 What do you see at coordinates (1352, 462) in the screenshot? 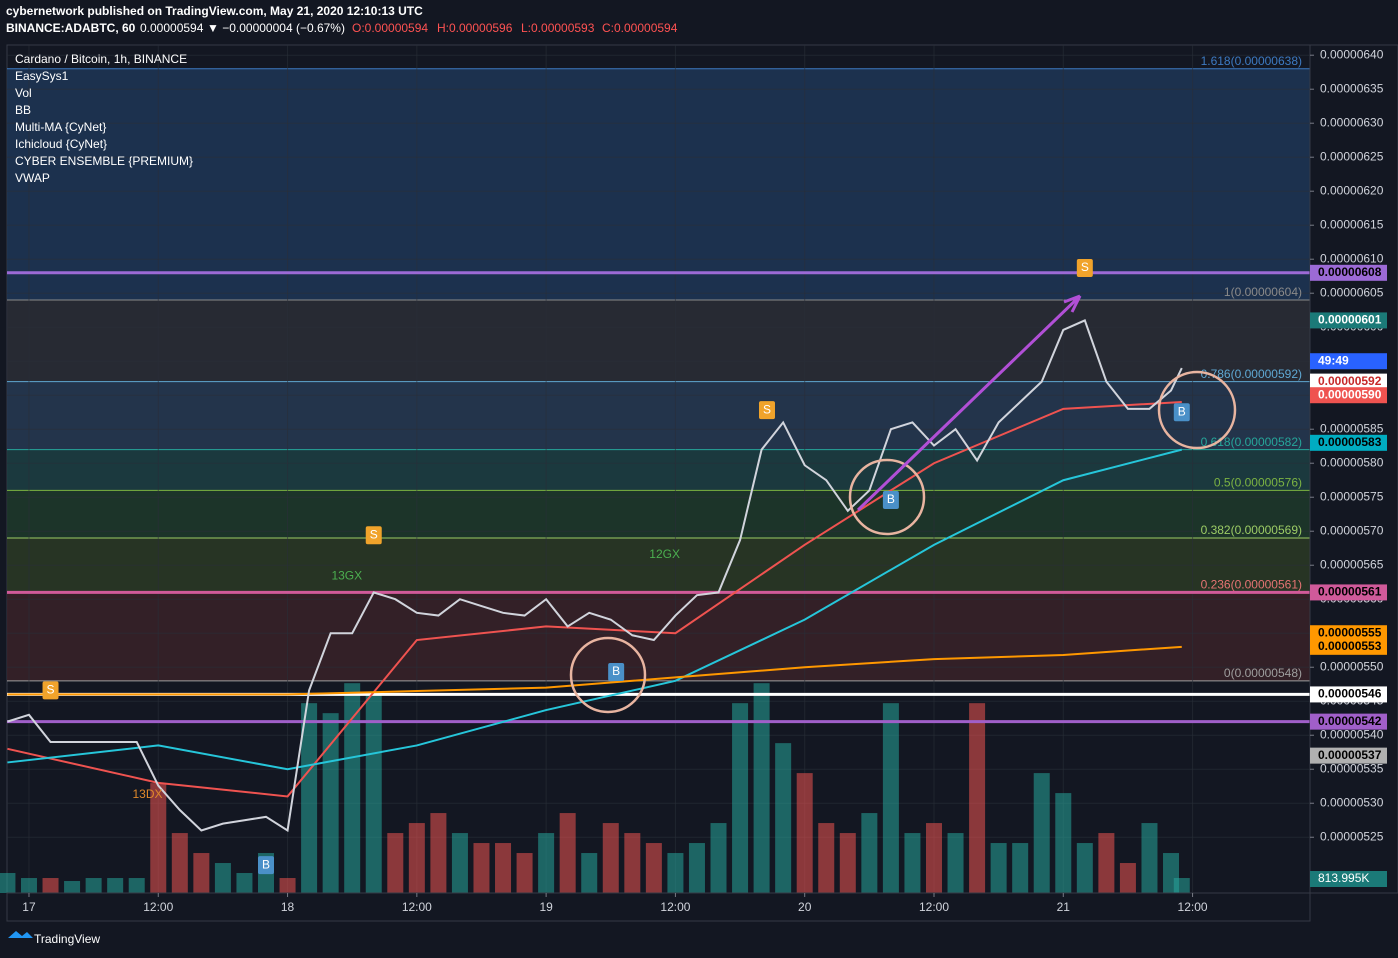
I see `y-tick-label: 0.00000580` at bounding box center [1352, 462].